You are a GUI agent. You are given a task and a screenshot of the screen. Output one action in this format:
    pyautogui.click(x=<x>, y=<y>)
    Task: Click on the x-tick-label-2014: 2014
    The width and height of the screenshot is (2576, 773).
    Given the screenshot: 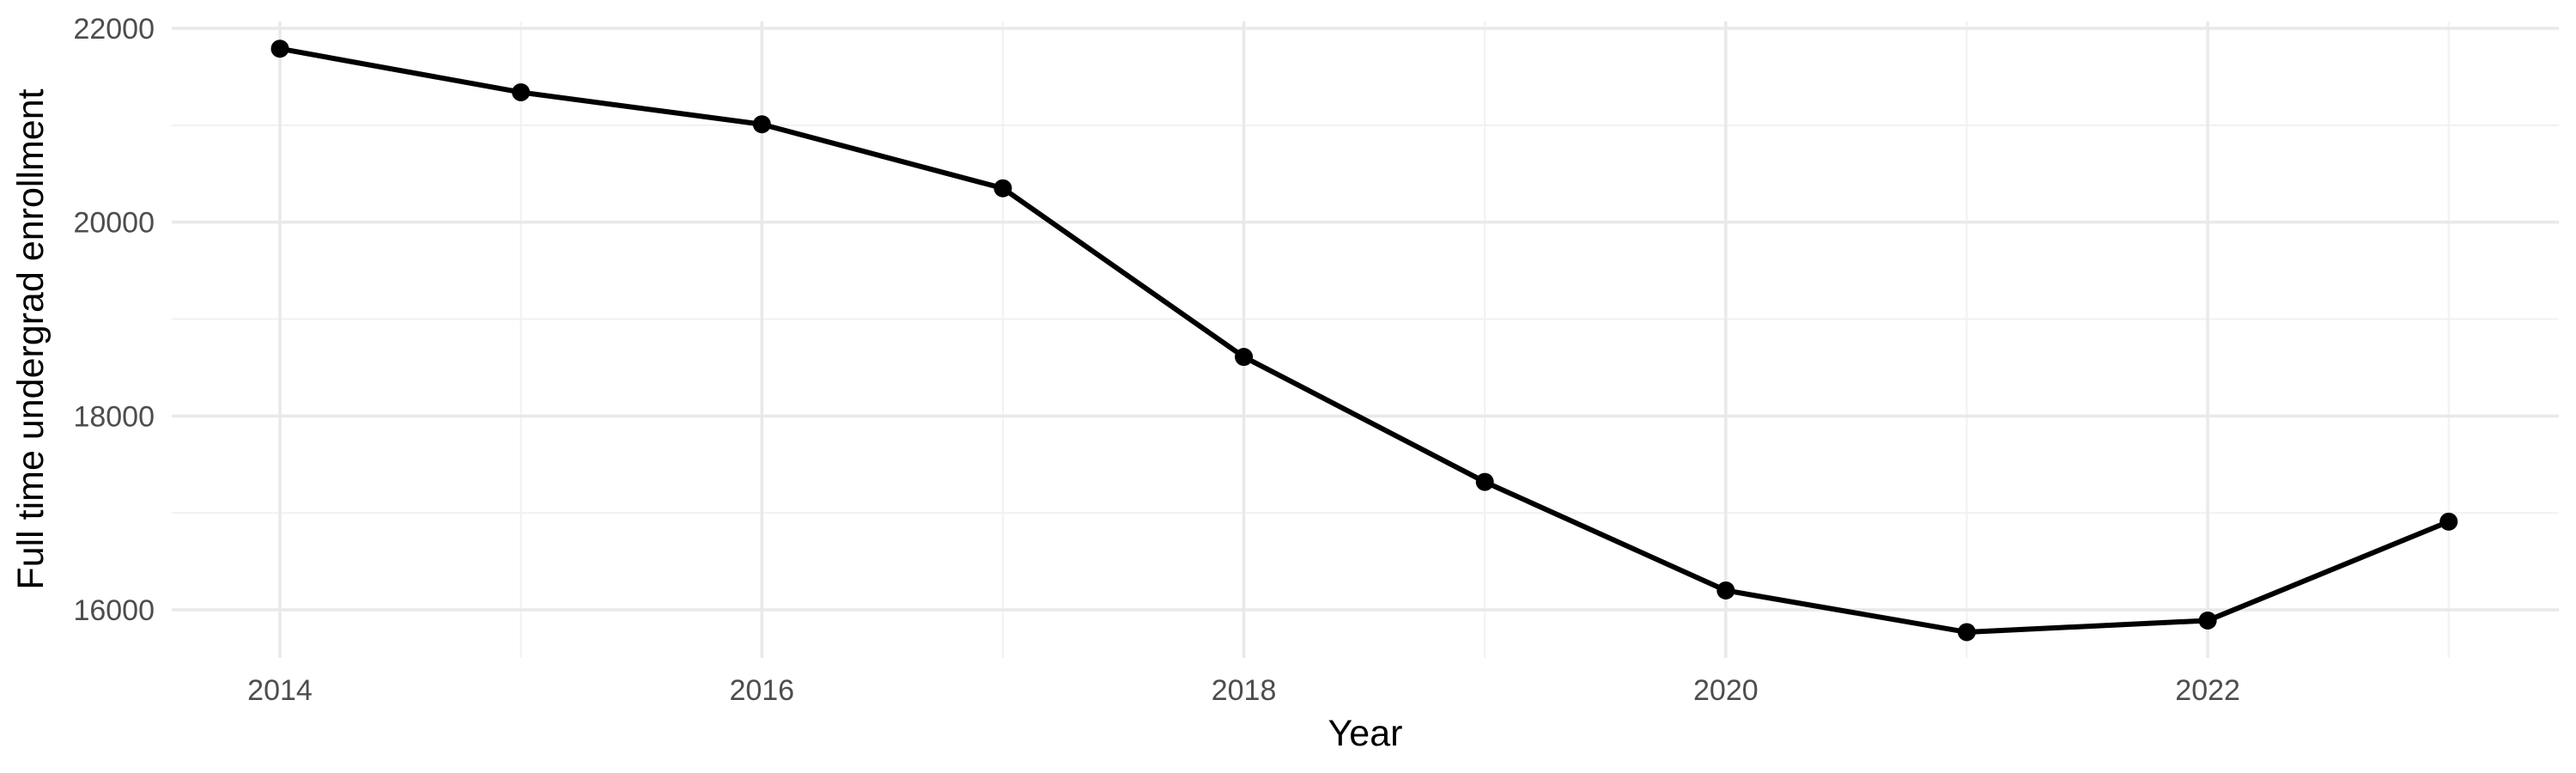 What is the action you would take?
    pyautogui.click(x=280, y=690)
    